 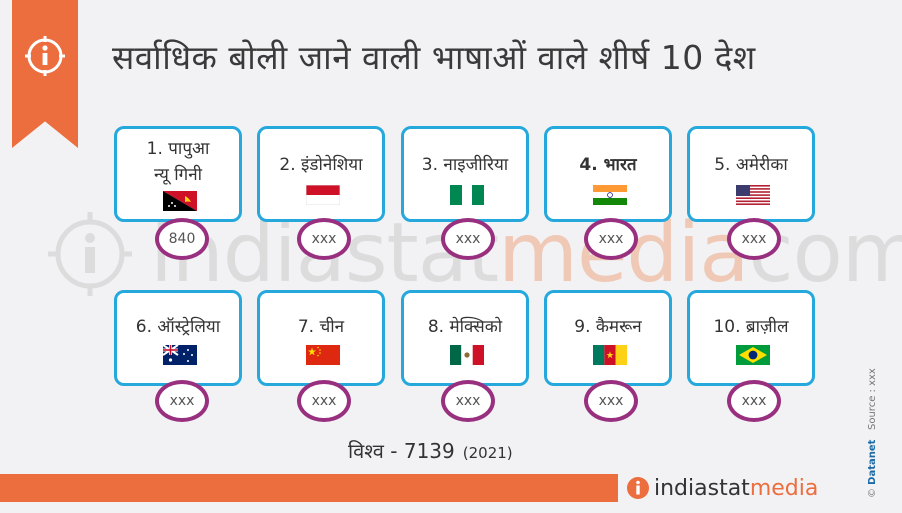 I want to click on country-name: 6. ऑस्ट्रेलिया, so click(x=178, y=327).